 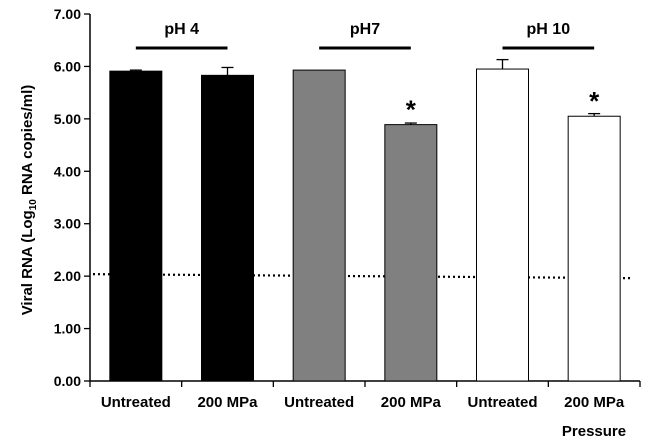 What do you see at coordinates (594, 431) in the screenshot?
I see `x-axis-label: Pressure` at bounding box center [594, 431].